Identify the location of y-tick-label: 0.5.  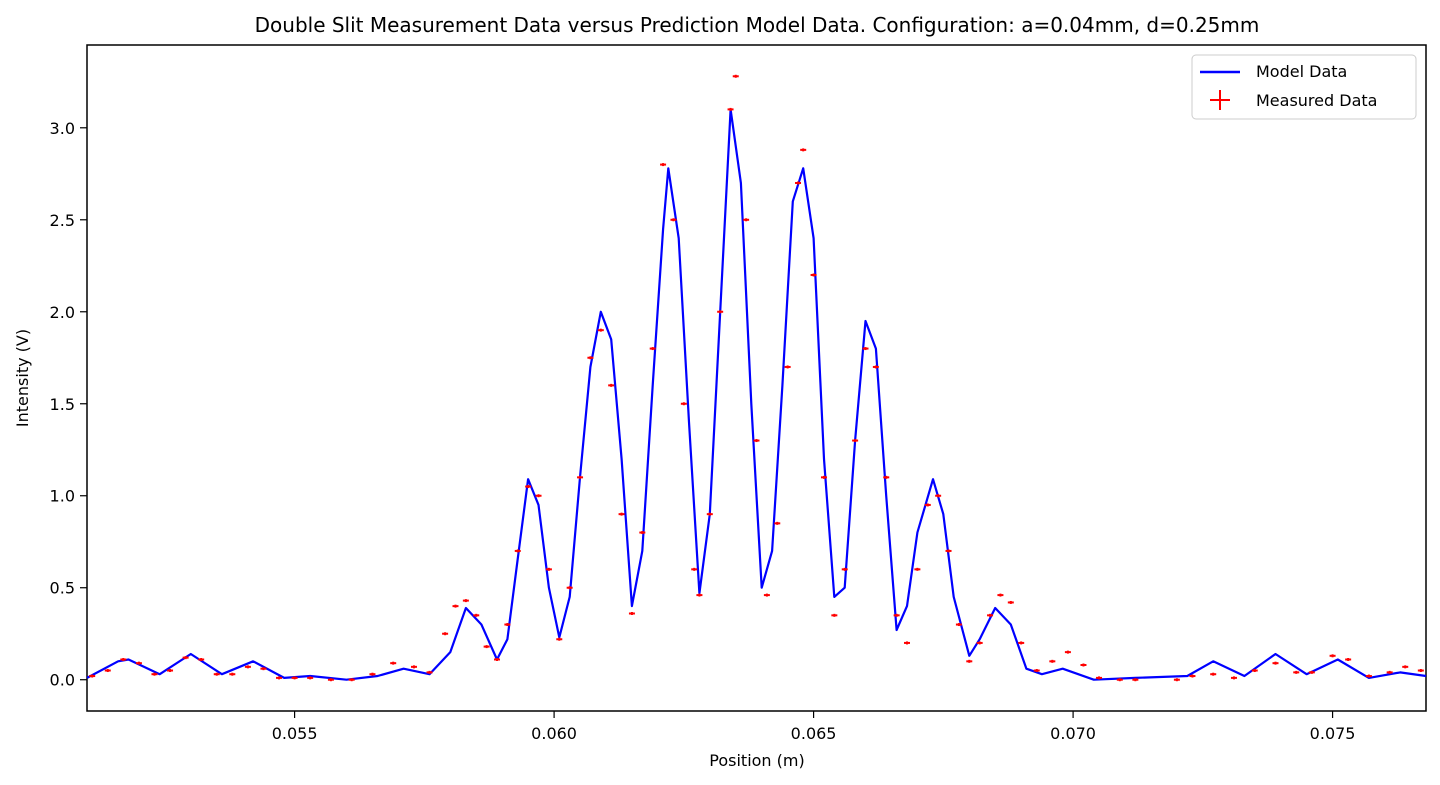
(62, 588).